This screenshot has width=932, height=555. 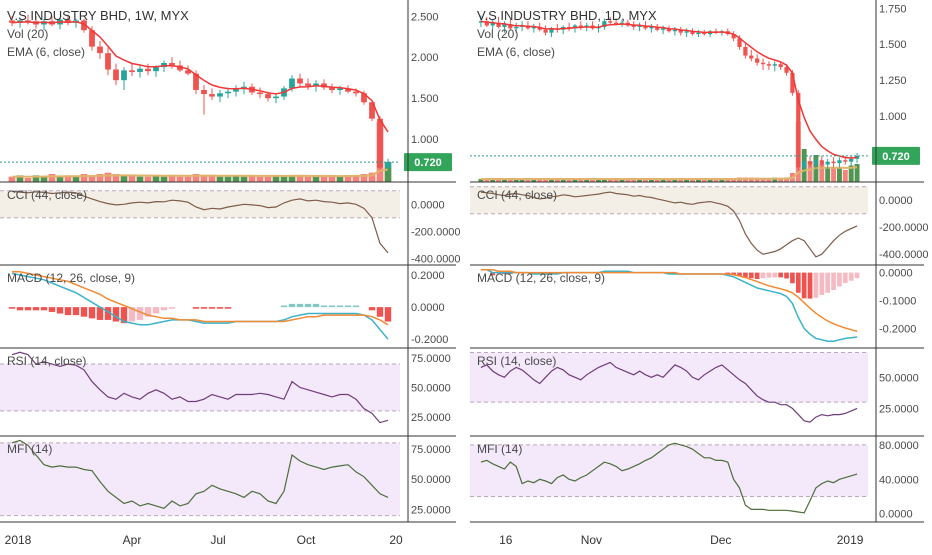 I want to click on pane-tick-label: 80.0000, so click(x=899, y=446).